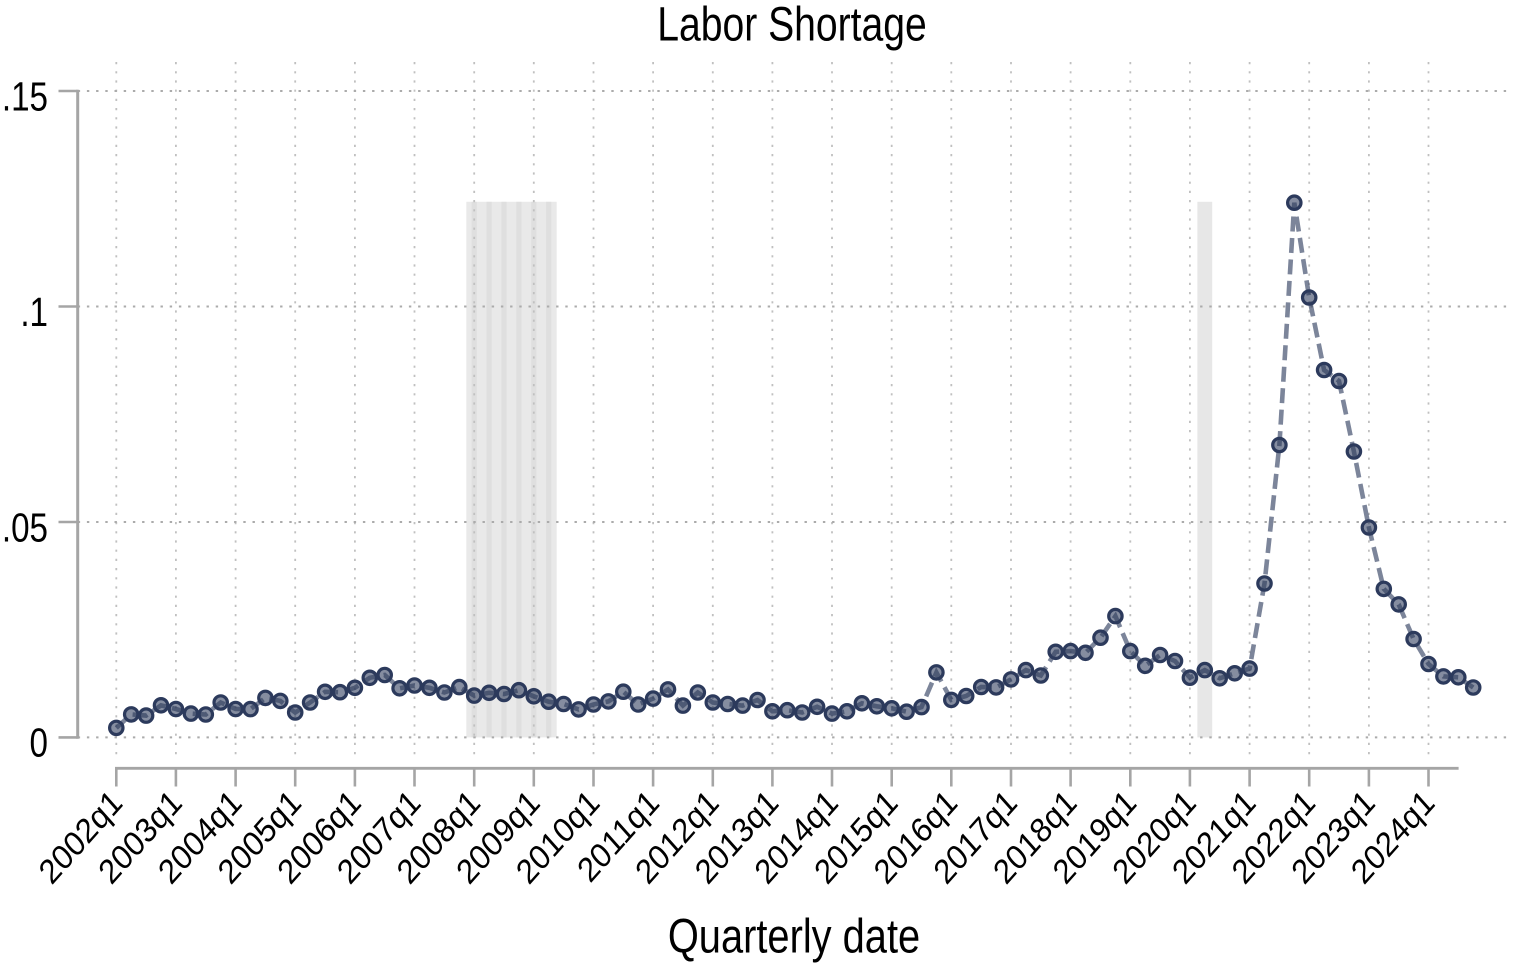 Image resolution: width=1518 pixels, height=978 pixels. Describe the element at coordinates (25, 527) in the screenshot. I see `svg-text: .05` at that location.